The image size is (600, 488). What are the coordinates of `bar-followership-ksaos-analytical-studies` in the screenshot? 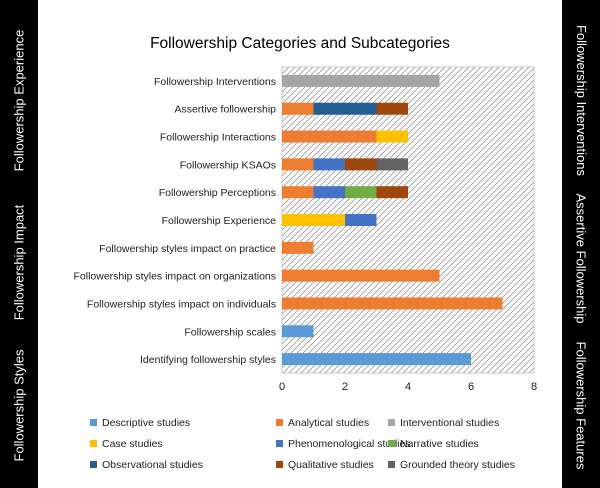 It's located at (298, 164).